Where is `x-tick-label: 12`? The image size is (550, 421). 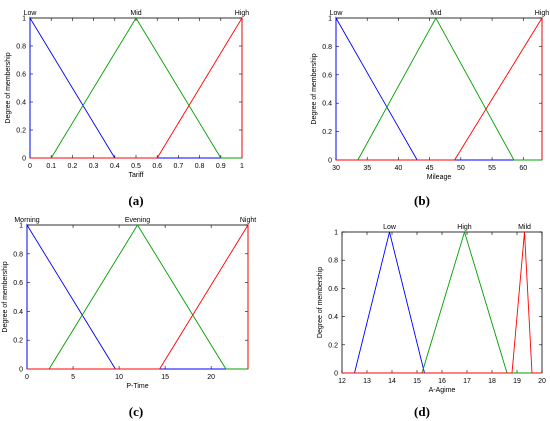
x-tick-label: 12 is located at coordinates (342, 381).